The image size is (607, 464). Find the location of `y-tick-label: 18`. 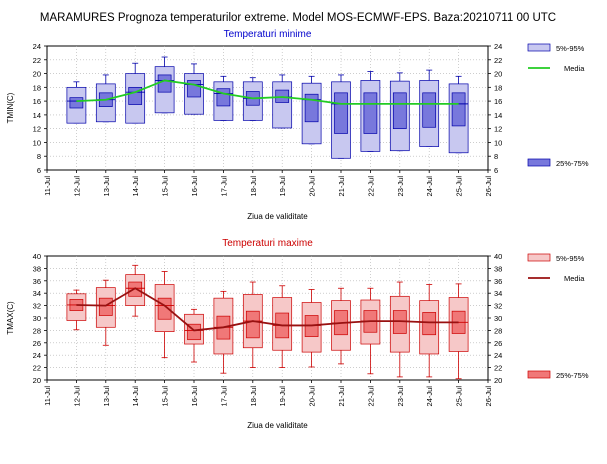

y-tick-label: 18 is located at coordinates (37, 87).